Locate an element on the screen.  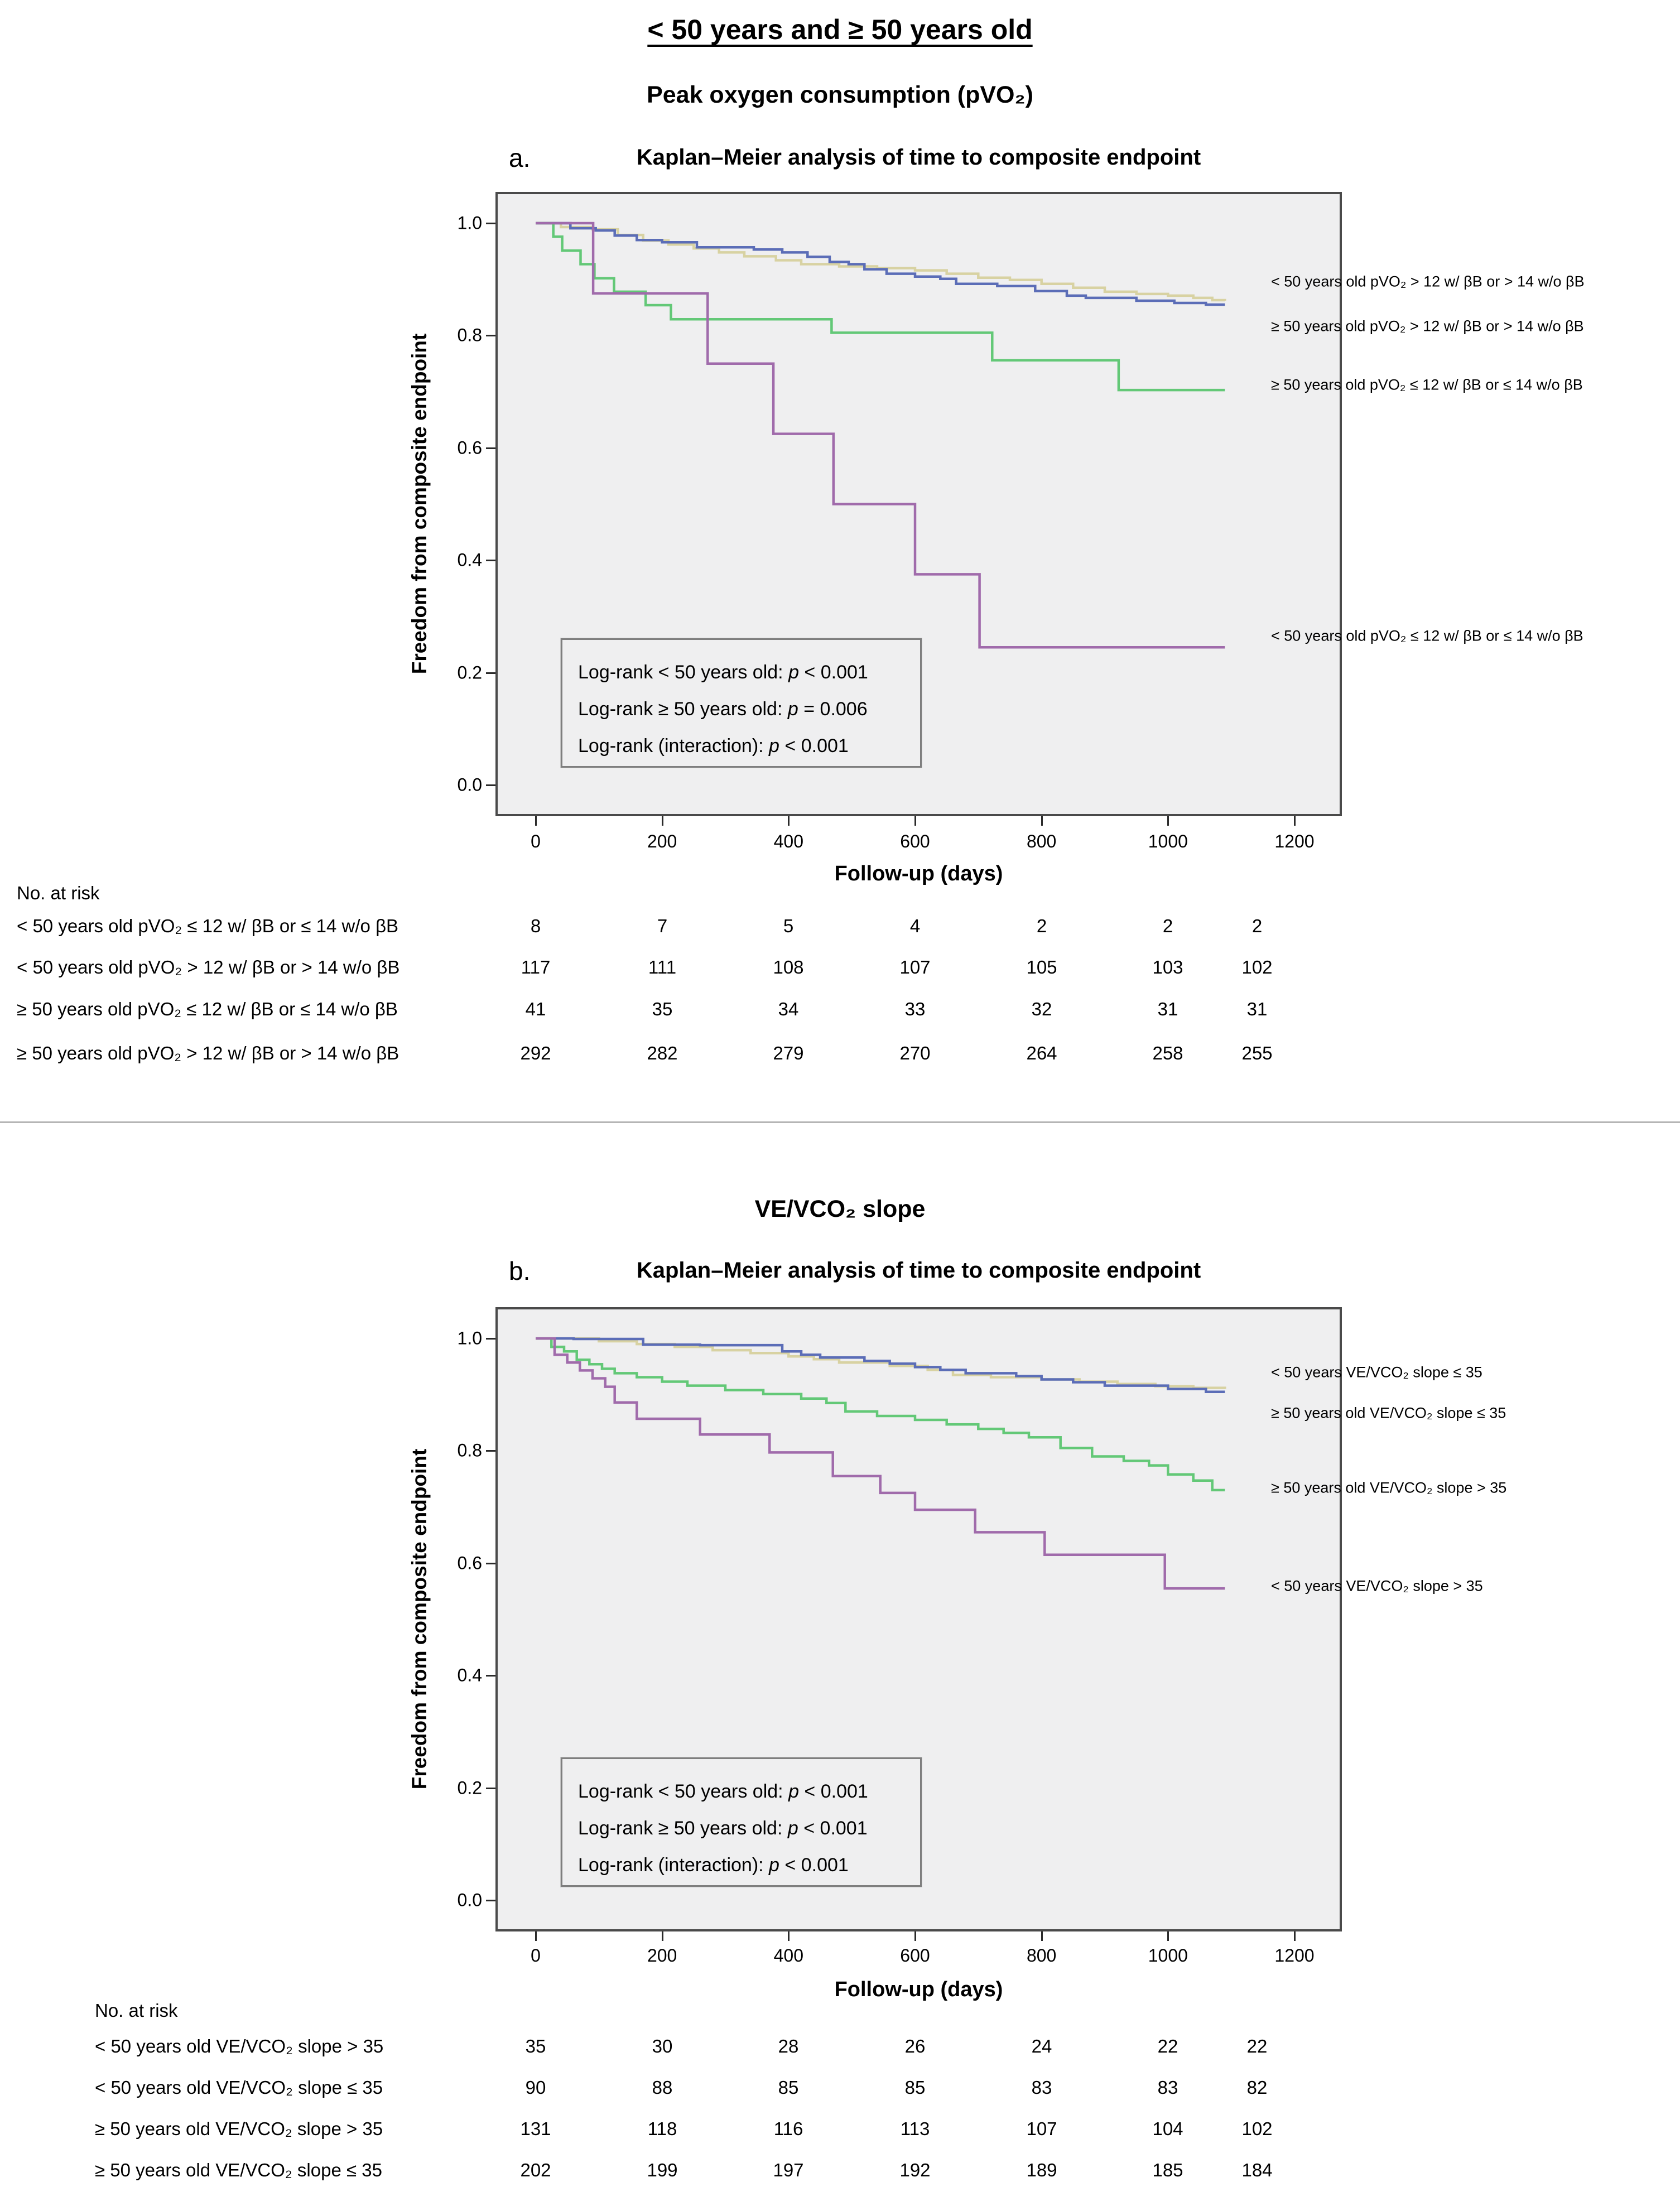
risk-count: 270 is located at coordinates (915, 1053).